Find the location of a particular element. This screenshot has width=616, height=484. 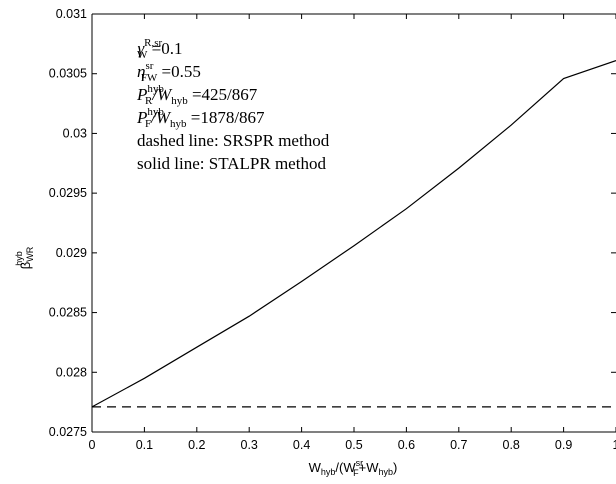

x-axis-label-f-sup: sr is located at coordinates (360, 463).